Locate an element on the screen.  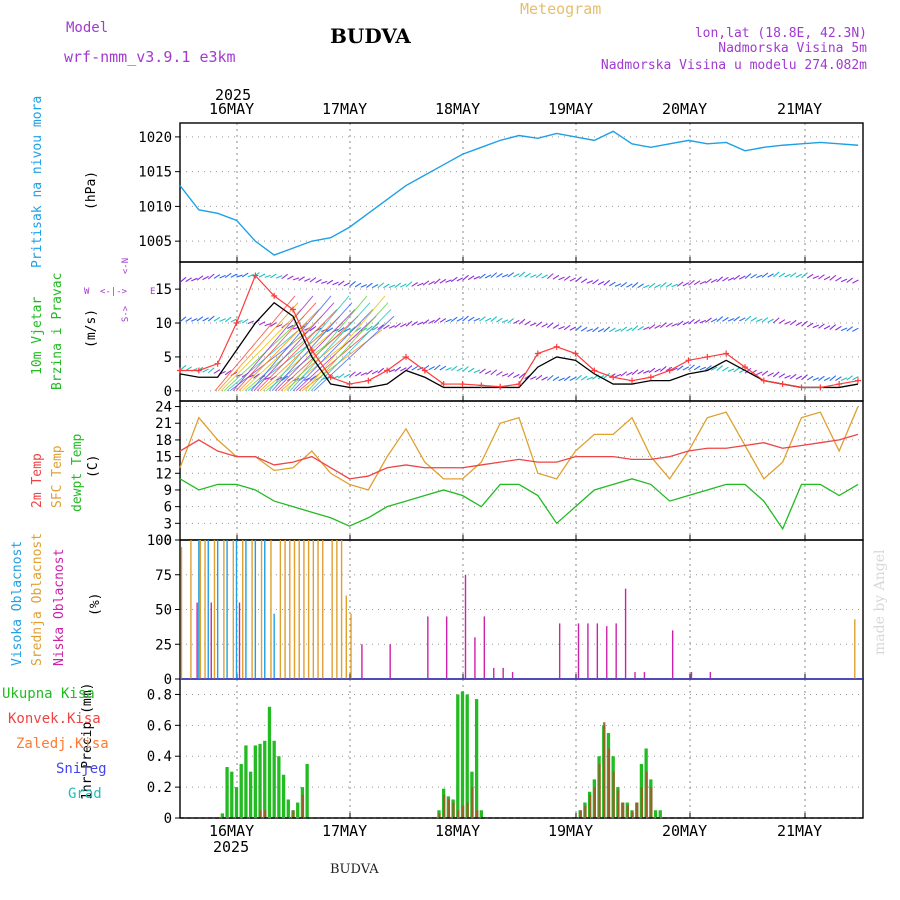
wind-speed-line is located at coordinates (519, 345).